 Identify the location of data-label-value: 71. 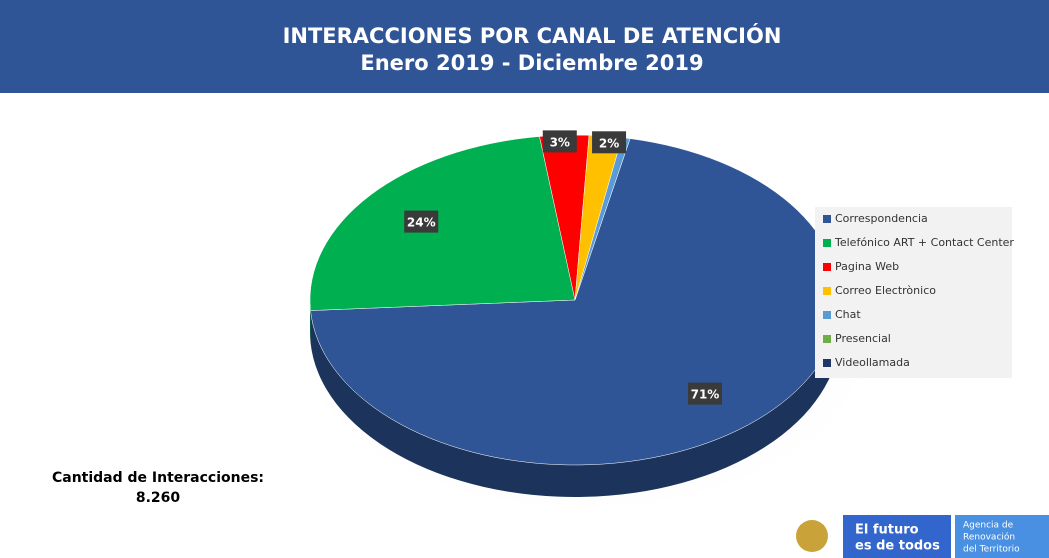
(699, 394).